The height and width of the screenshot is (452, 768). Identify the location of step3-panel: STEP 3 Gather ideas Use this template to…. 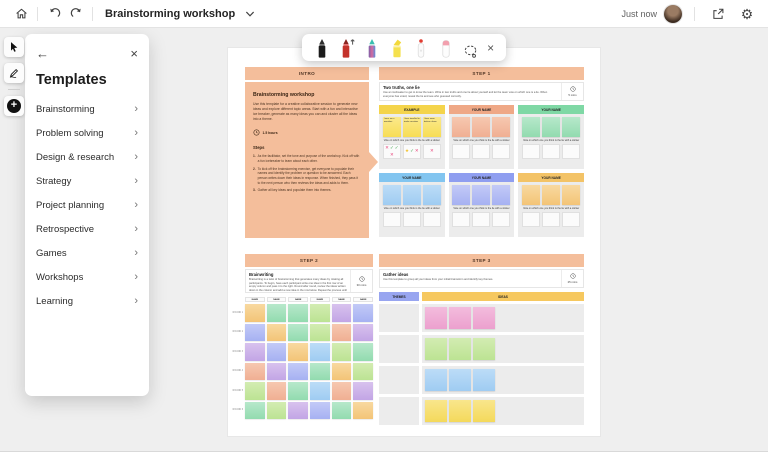
(481, 340).